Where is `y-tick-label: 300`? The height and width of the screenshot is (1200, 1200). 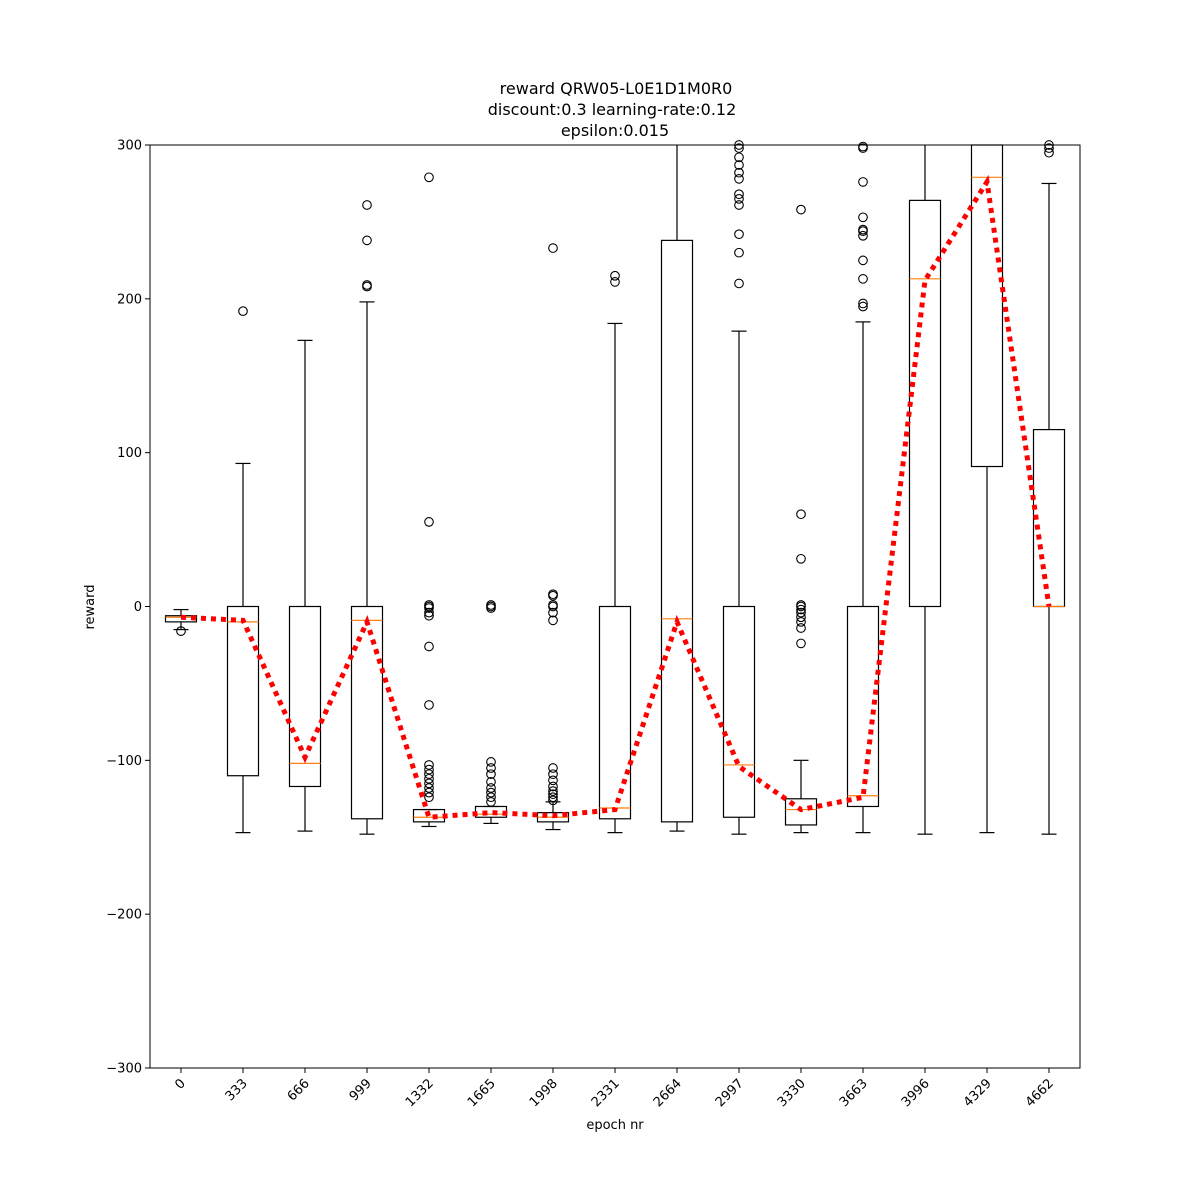
y-tick-label: 300 is located at coordinates (129, 146).